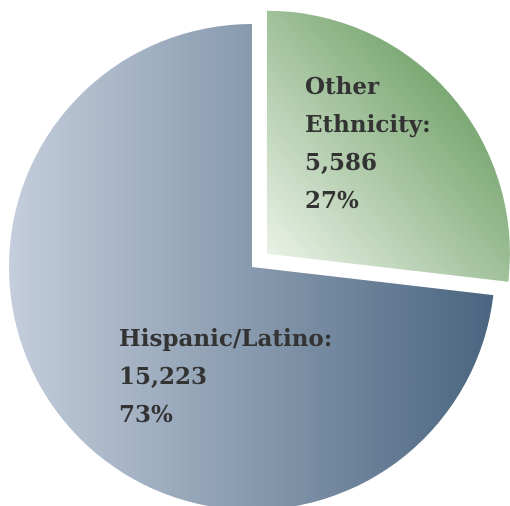 This screenshot has width=510, height=506. Describe the element at coordinates (342, 86) in the screenshot. I see `label-other-ethnicity-line1: Other` at that location.